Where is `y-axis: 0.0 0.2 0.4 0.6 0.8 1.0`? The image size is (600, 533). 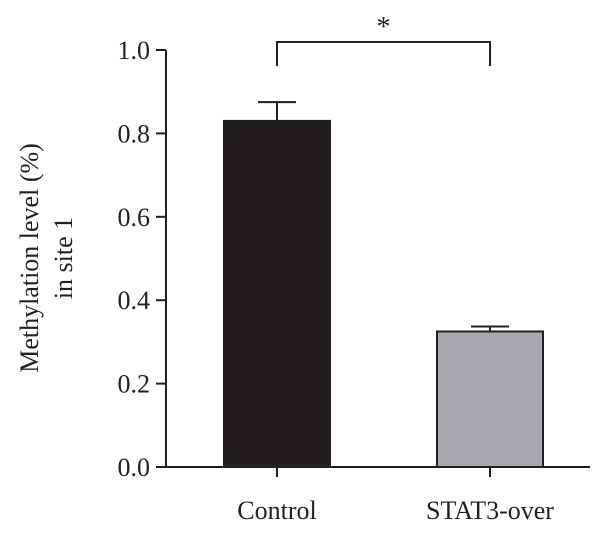 y-axis: 0.0 0.2 0.4 0.6 0.8 1.0 is located at coordinates (142, 259).